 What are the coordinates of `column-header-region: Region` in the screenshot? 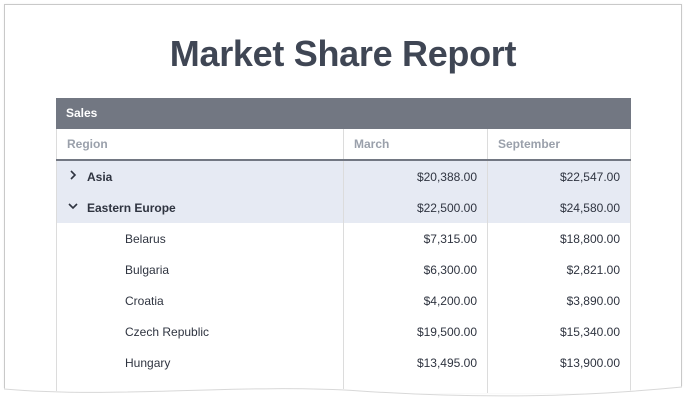 It's located at (200, 144).